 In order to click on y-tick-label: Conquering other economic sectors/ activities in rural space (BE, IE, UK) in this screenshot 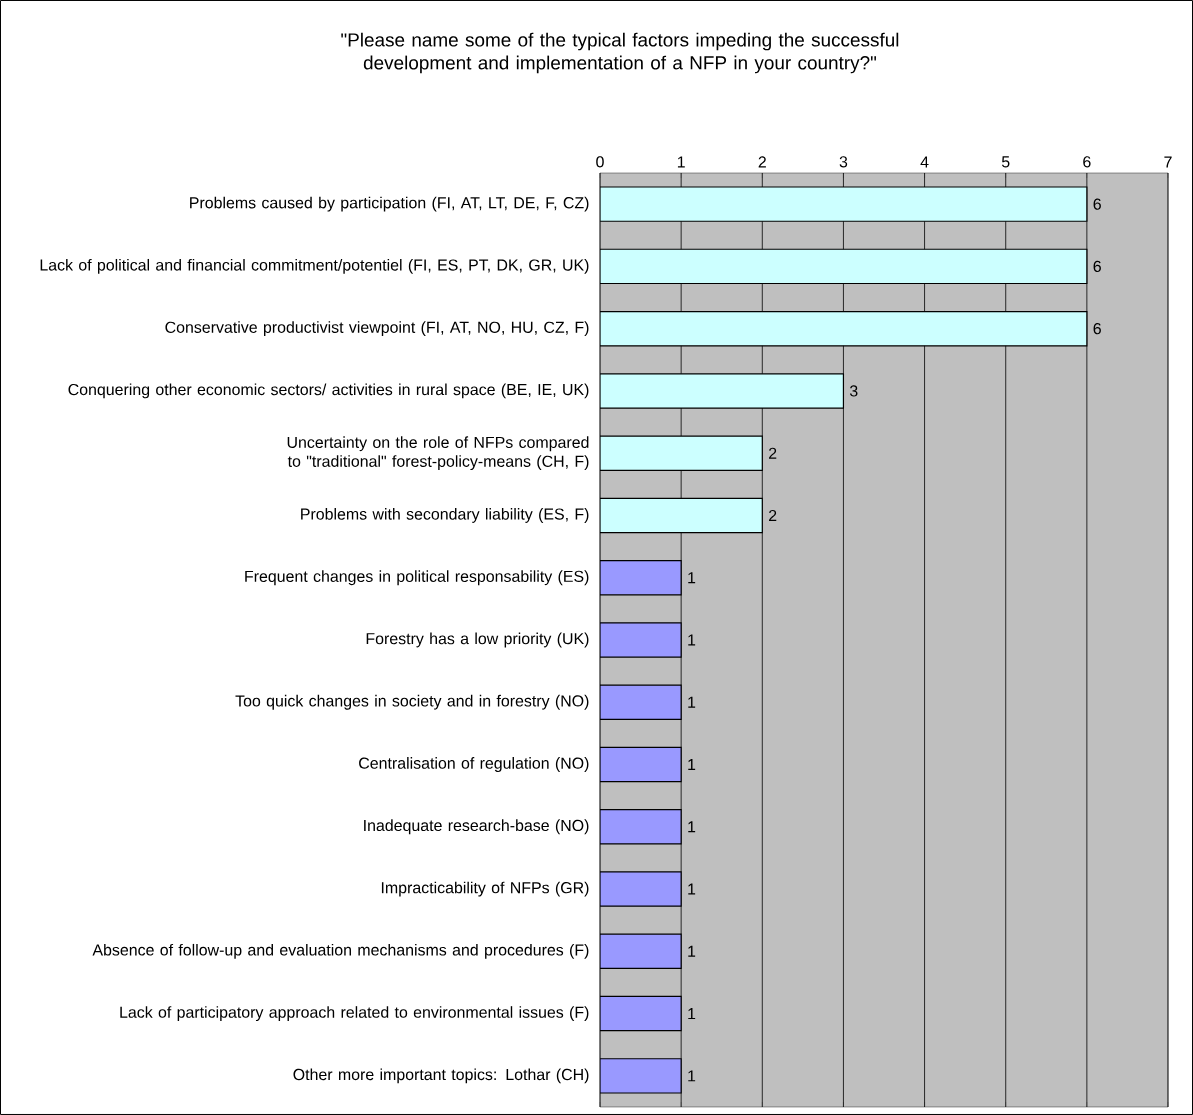, I will do `click(328, 391)`.